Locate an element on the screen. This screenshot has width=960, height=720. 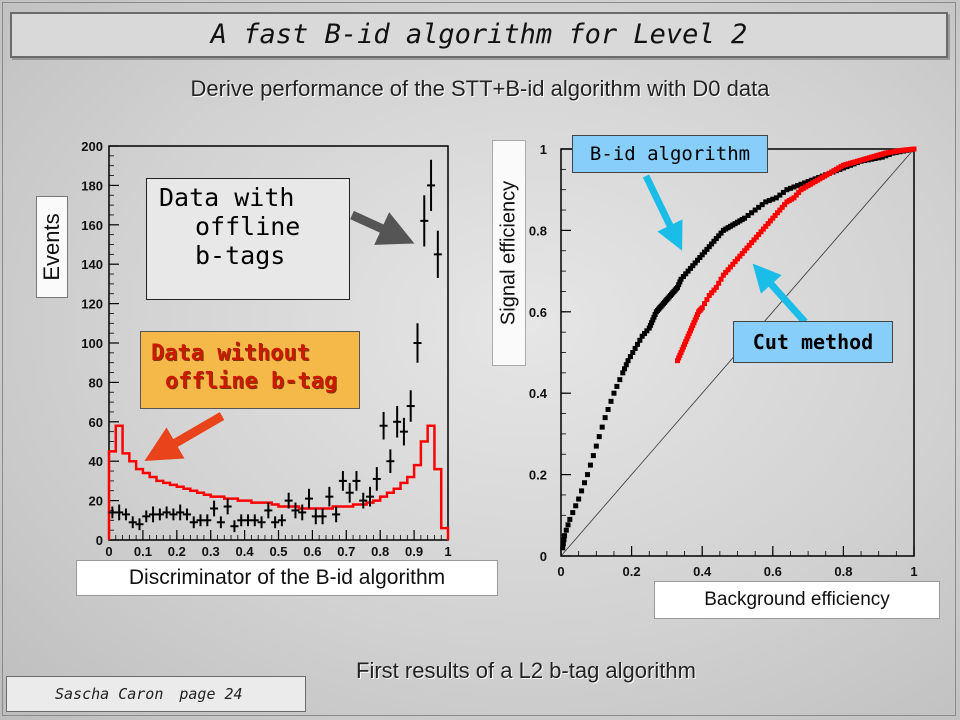
histogram-x-tick-label: 0 is located at coordinates (108, 551).